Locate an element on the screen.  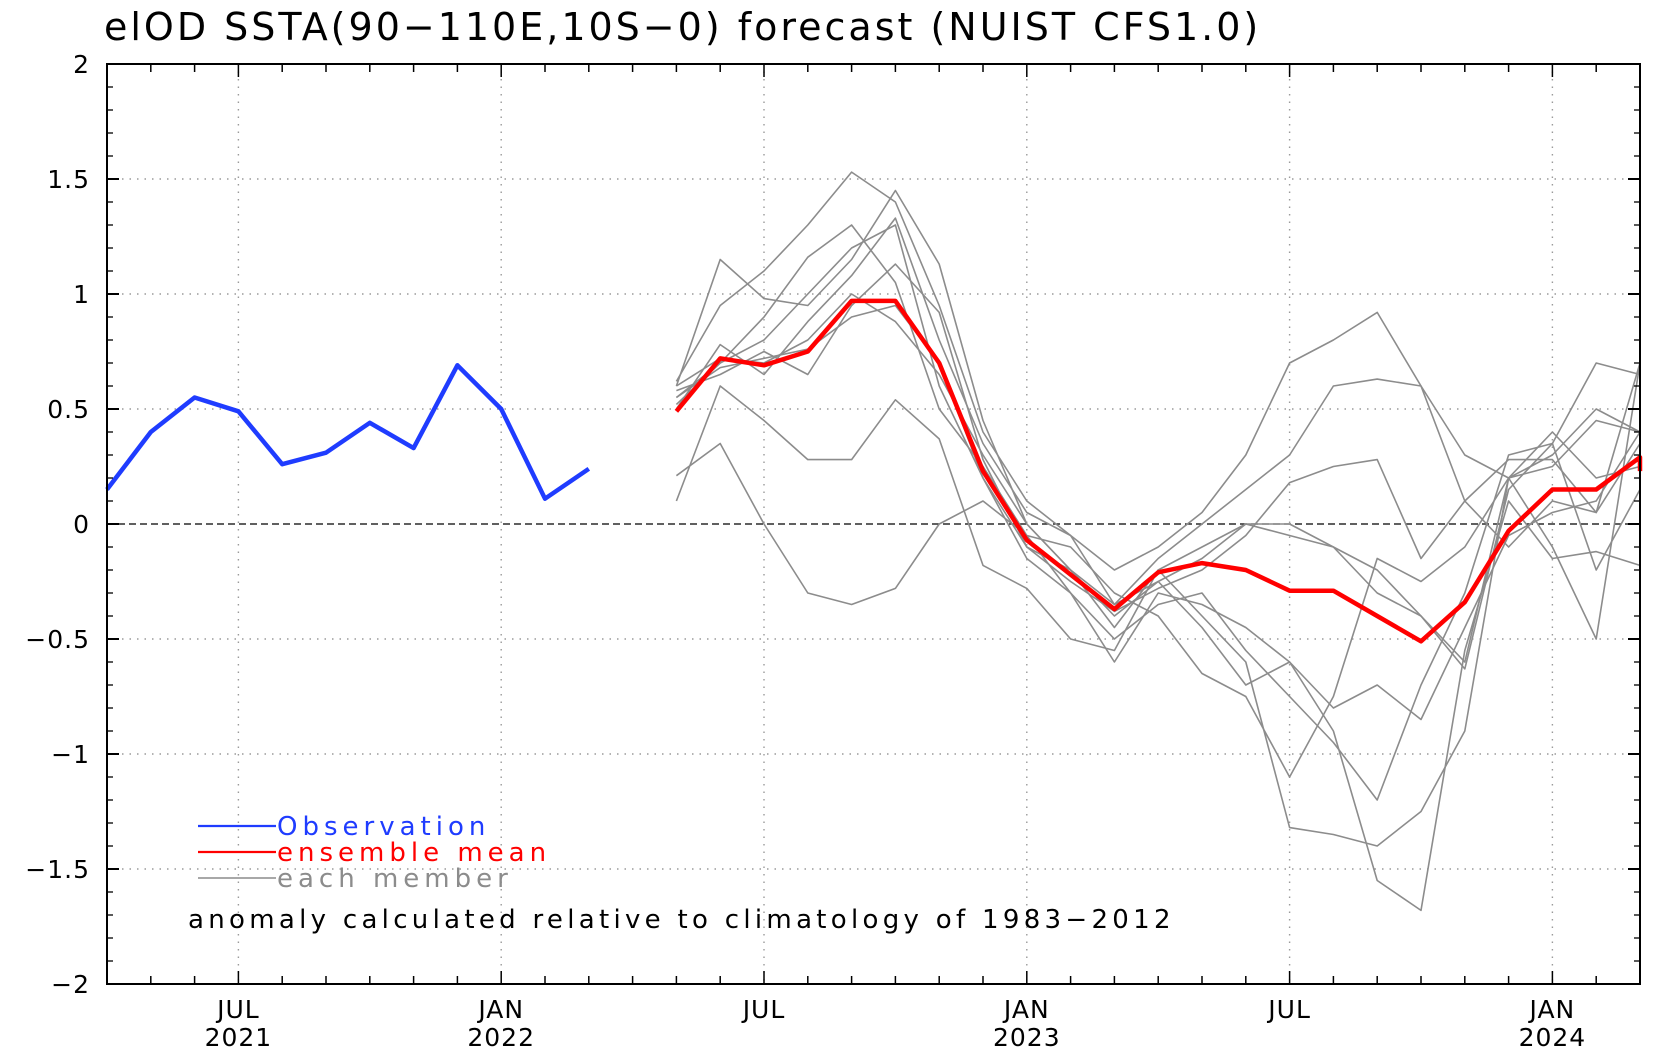
y-tick-label: 2 is located at coordinates (81, 64).